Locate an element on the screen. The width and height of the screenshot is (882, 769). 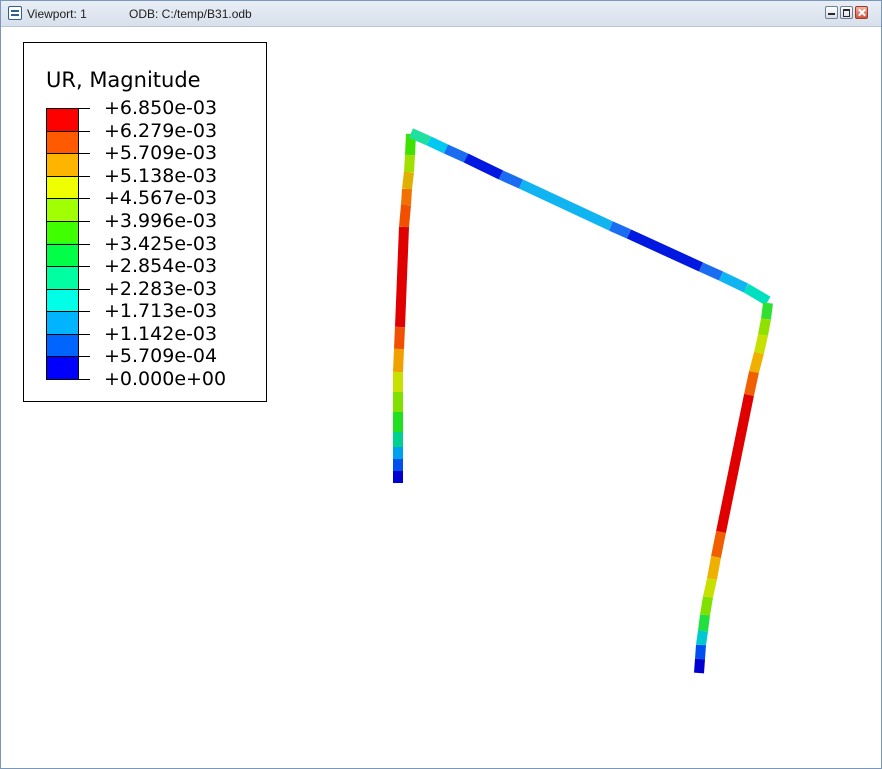
close-icon is located at coordinates (861, 12).